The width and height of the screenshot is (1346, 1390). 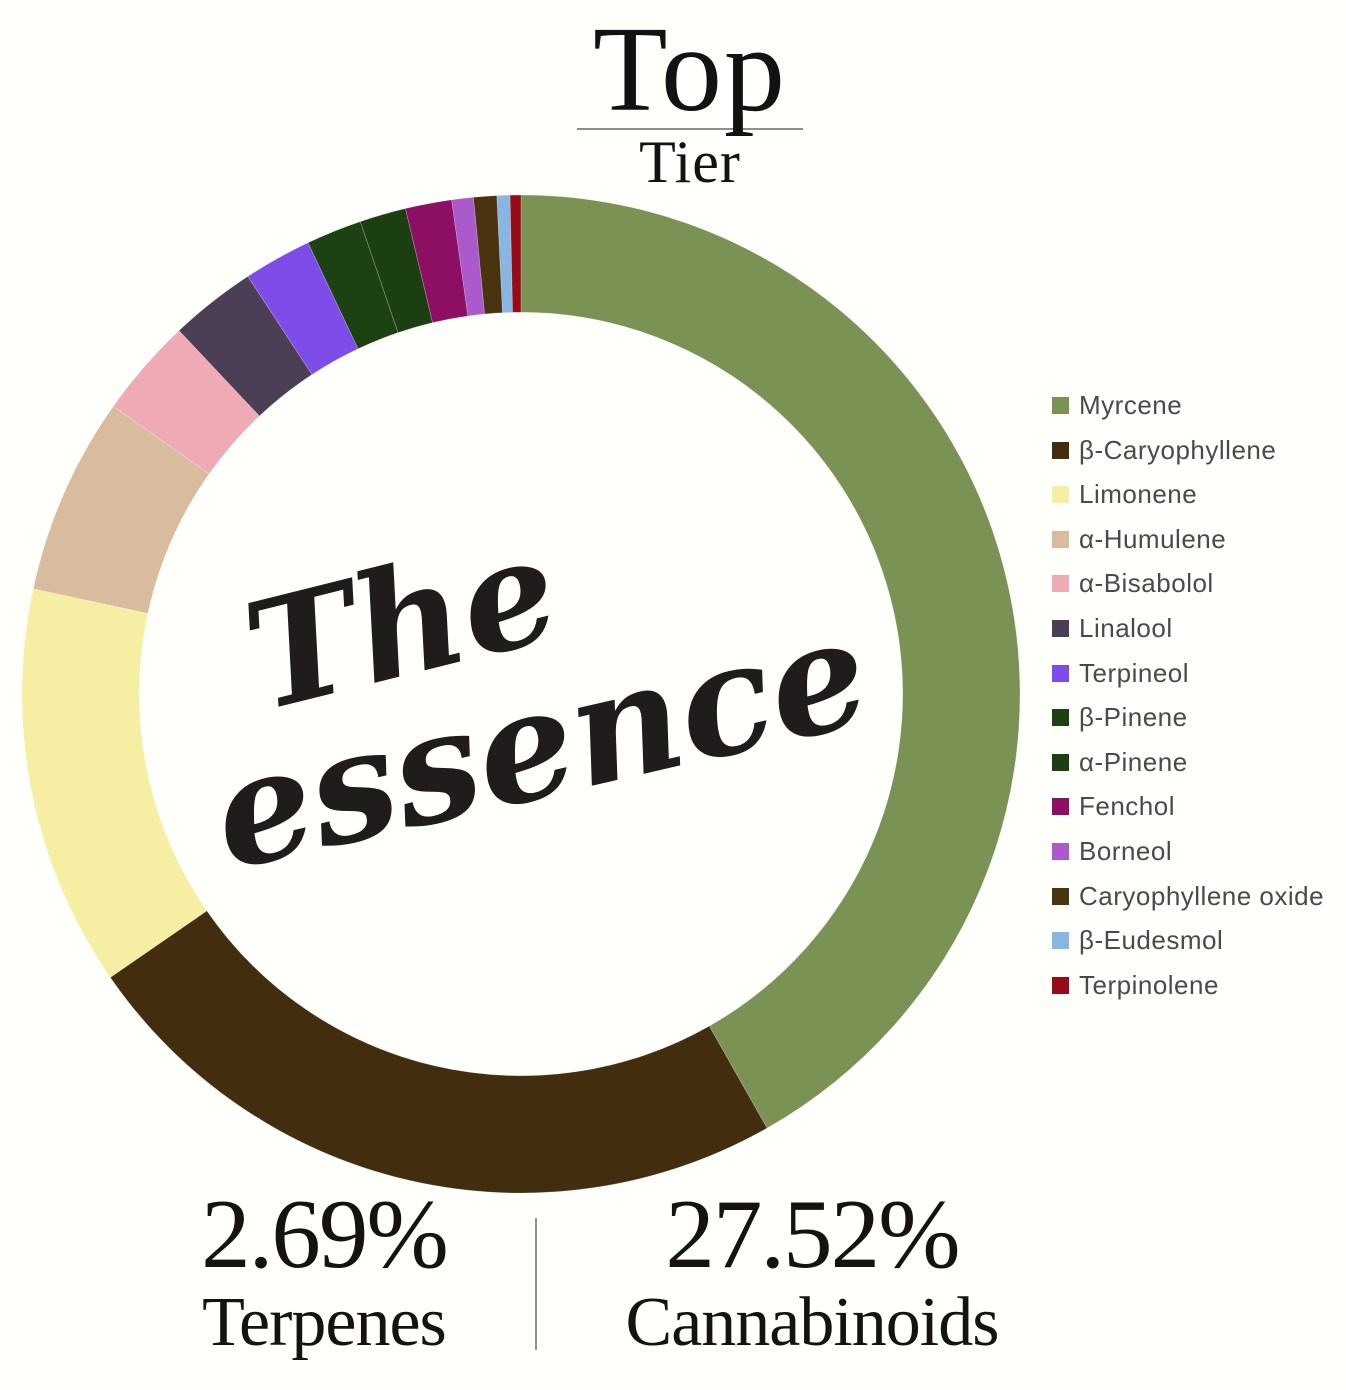 I want to click on donut-slice-β-Caryophyllene, so click(x=438, y=1051).